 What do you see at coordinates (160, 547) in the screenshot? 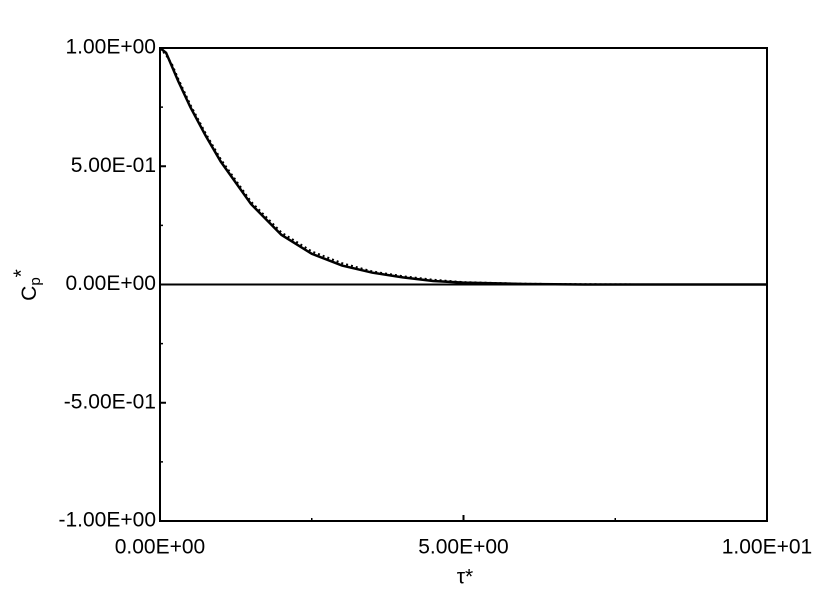
I see `x-tick-label: 0.00E+00` at bounding box center [160, 547].